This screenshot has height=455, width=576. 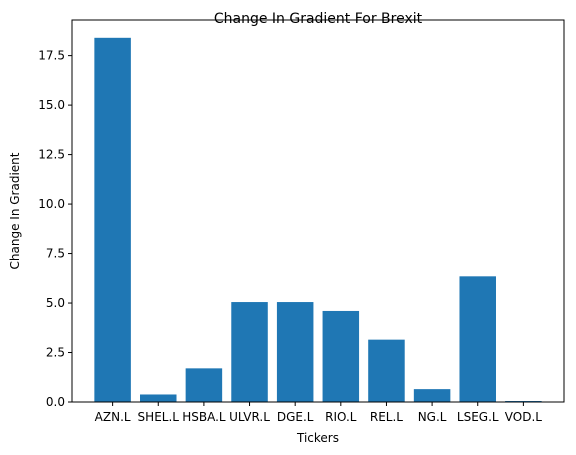 What do you see at coordinates (51, 56) in the screenshot?
I see `y-tick-label: 17.5` at bounding box center [51, 56].